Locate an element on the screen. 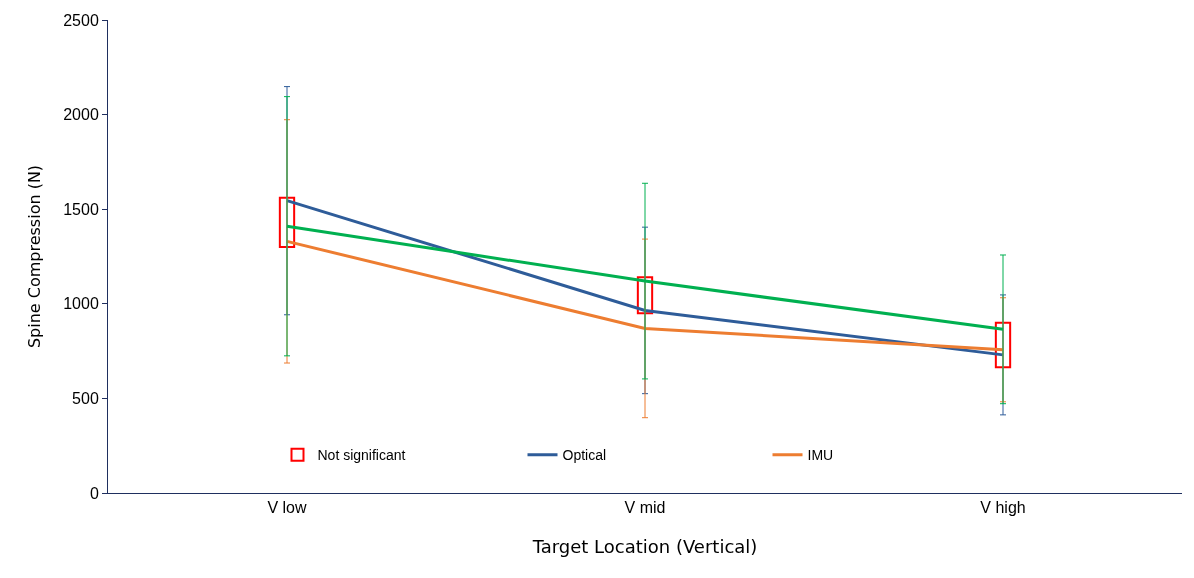 This screenshot has height=578, width=1194. y-tick-label: 500 is located at coordinates (85, 398).